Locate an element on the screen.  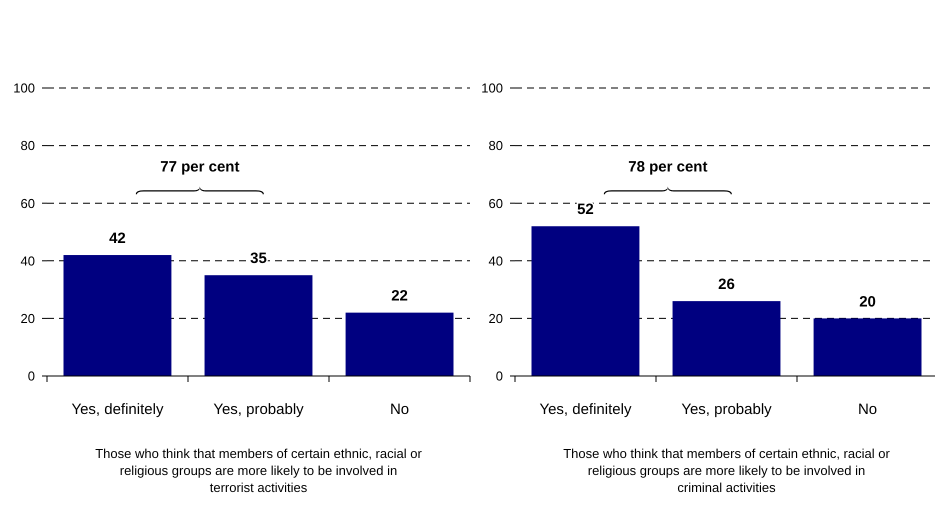
data-label: 20 is located at coordinates (867, 301).